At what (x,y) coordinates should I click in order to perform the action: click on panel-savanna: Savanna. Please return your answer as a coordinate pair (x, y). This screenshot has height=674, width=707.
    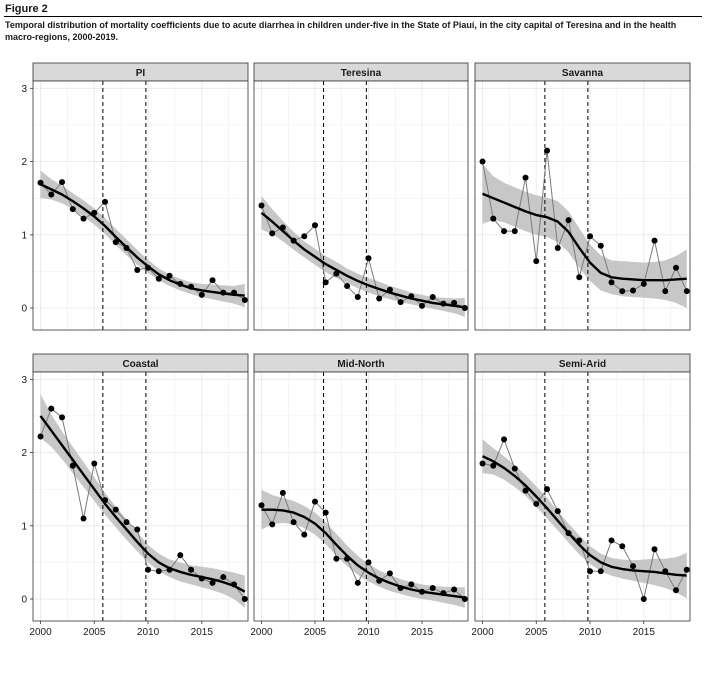
    Looking at the image, I should click on (582, 196).